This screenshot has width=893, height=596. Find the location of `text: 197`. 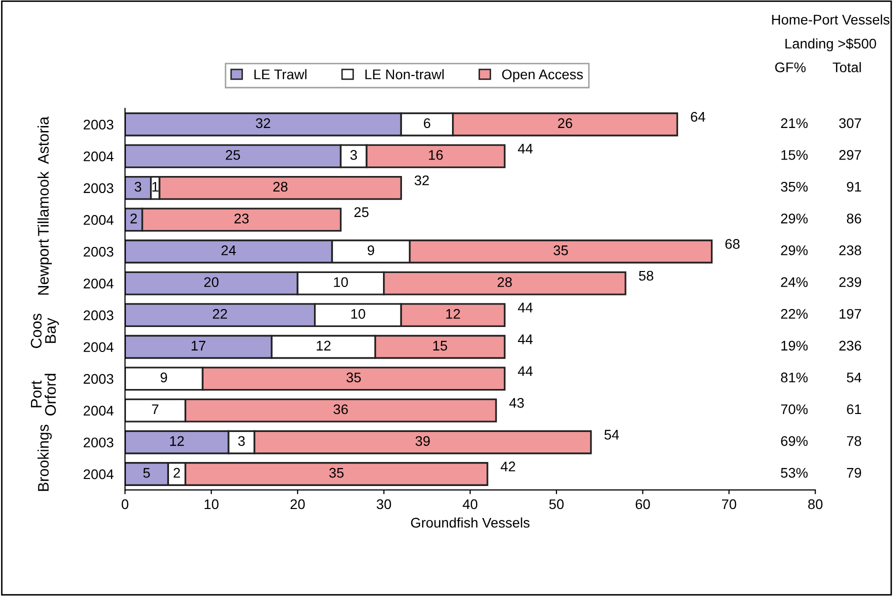

text: 197 is located at coordinates (851, 313).